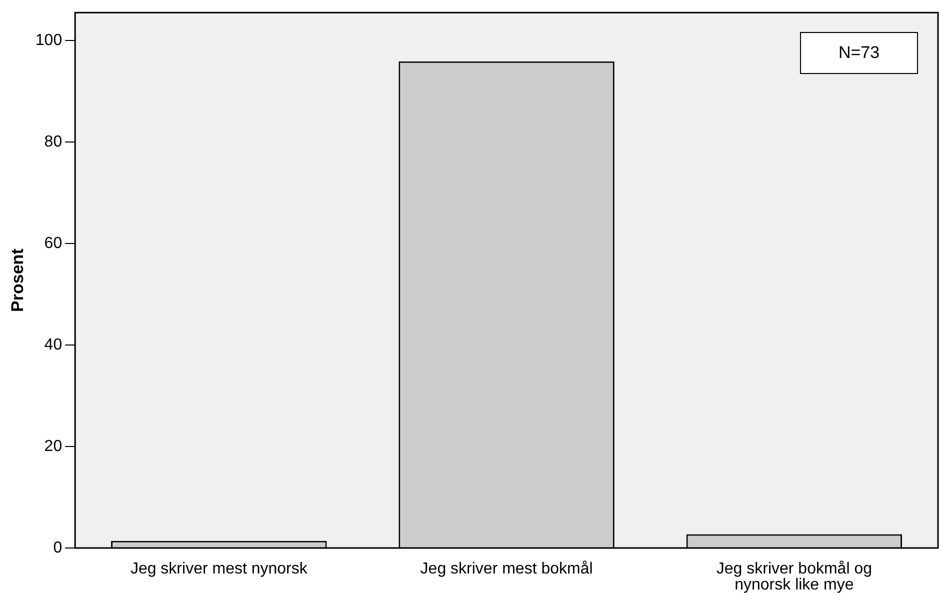 The width and height of the screenshot is (942, 596). I want to click on x-tick-label: Jeg skriver bokmål og nynorsk like mye, so click(794, 577).